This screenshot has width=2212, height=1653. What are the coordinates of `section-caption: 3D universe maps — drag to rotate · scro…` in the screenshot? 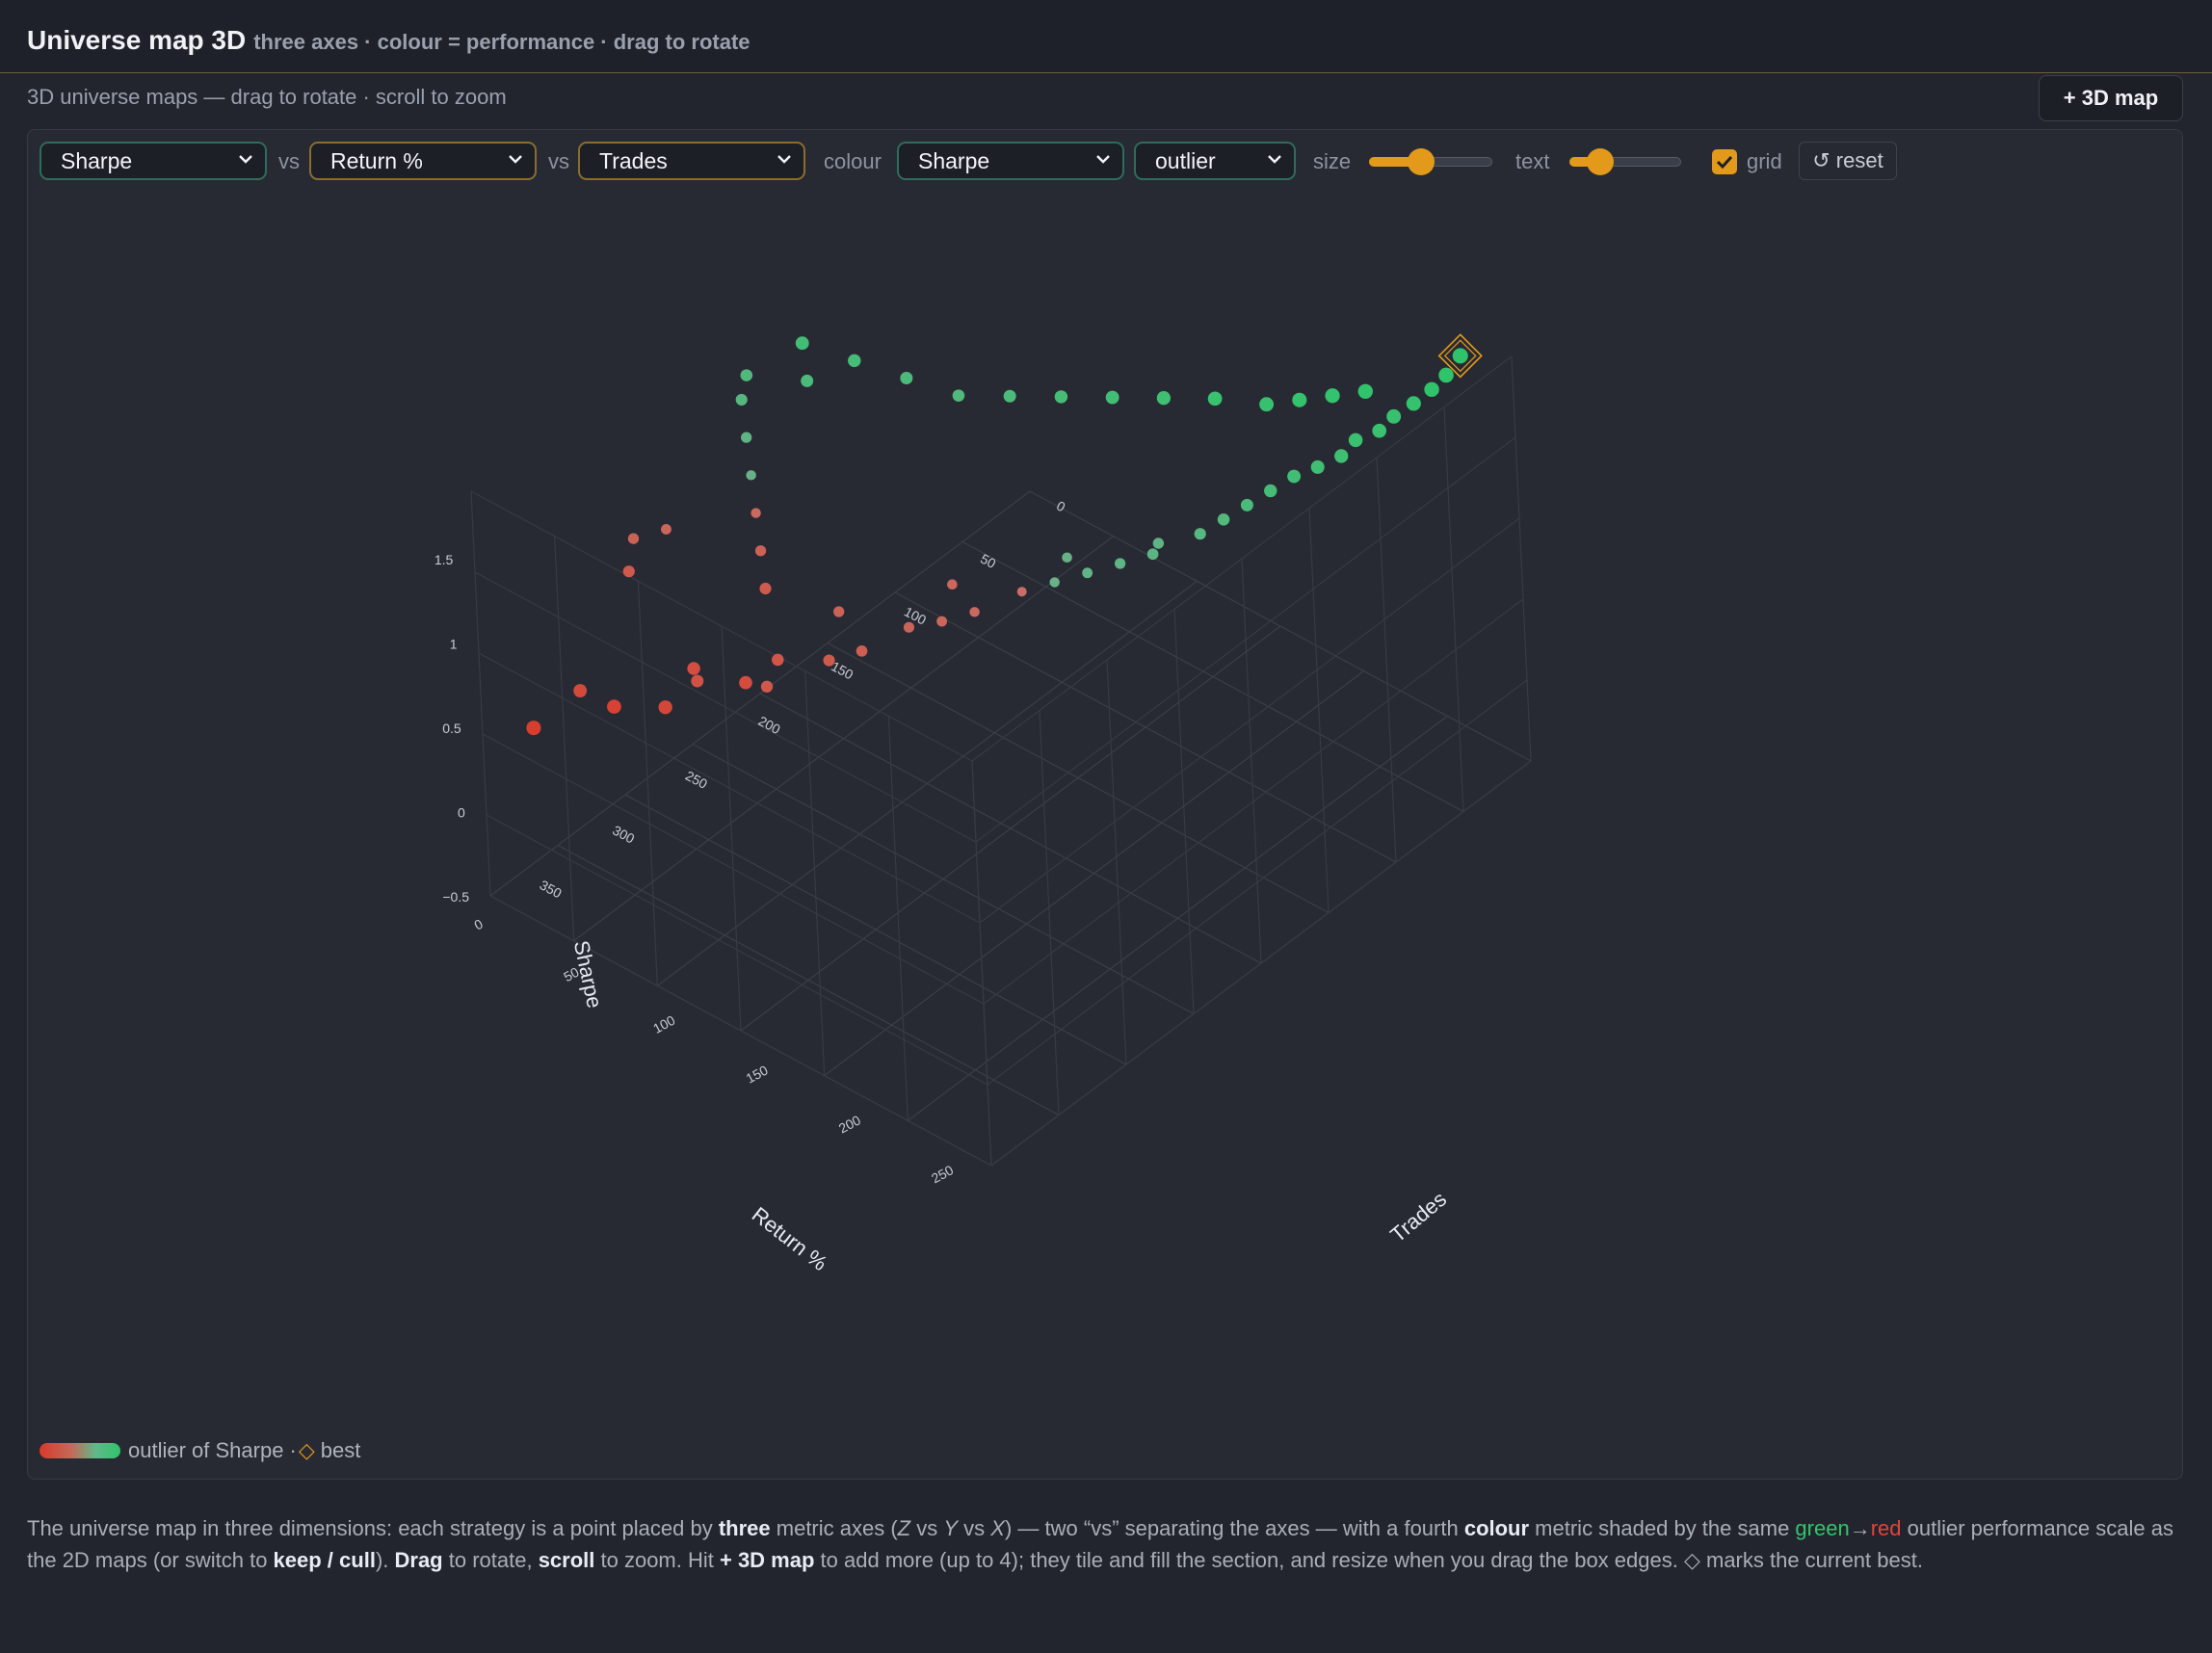 It's located at (267, 97).